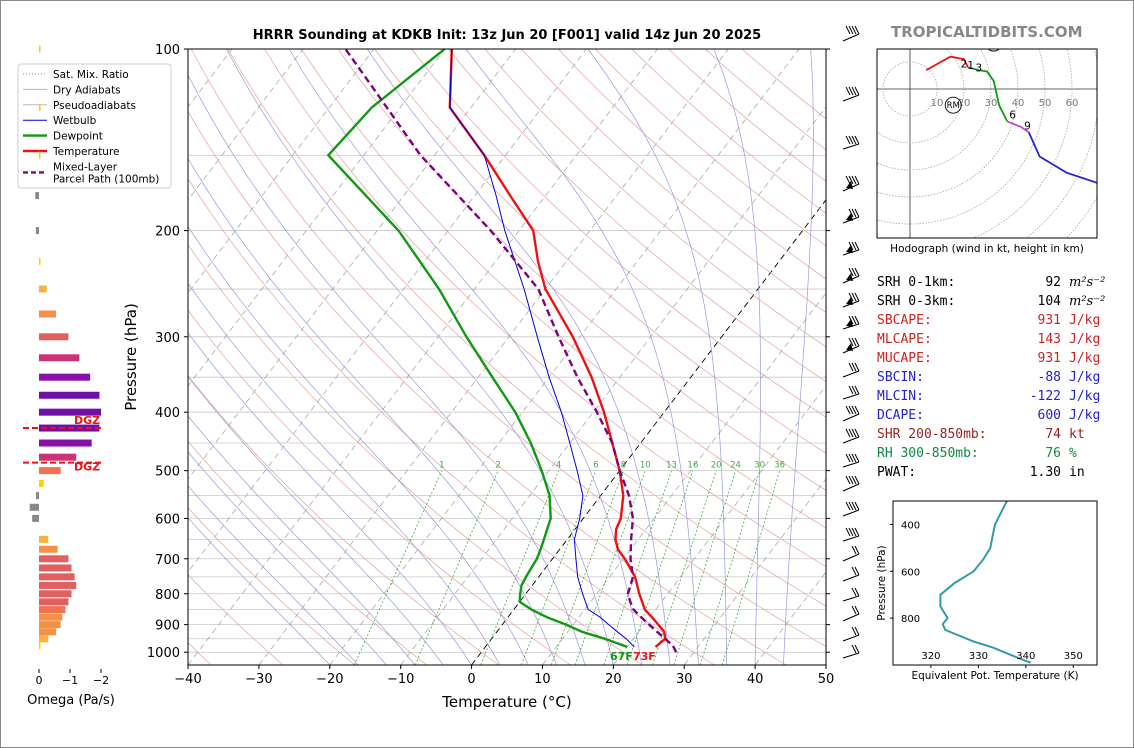 The image size is (1134, 748). What do you see at coordinates (900, 396) in the screenshot?
I see `stat-key: MLCIN:` at bounding box center [900, 396].